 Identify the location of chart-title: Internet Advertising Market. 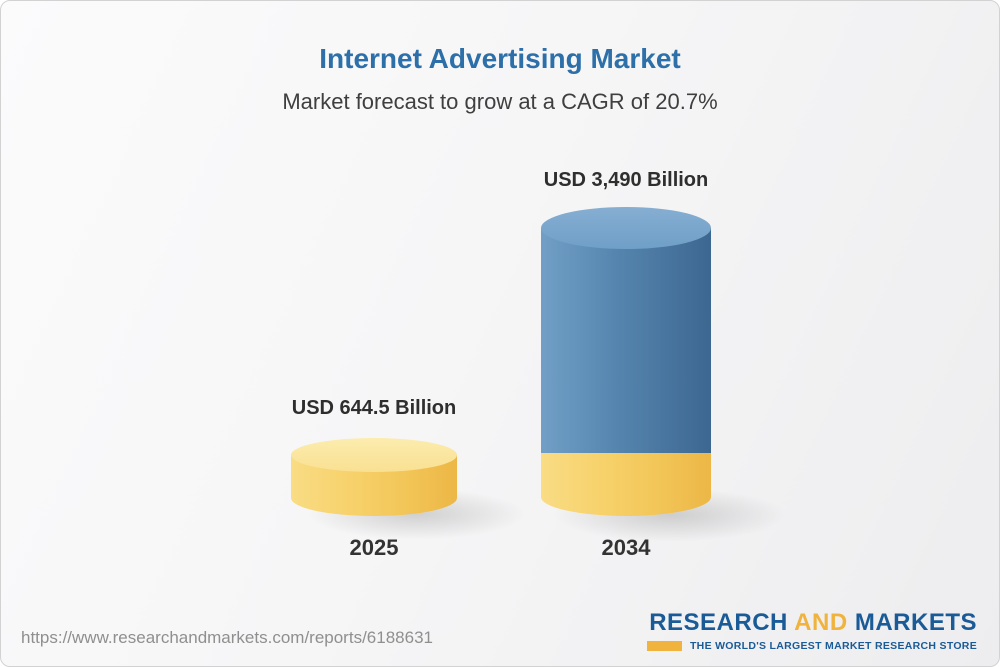
(500, 58).